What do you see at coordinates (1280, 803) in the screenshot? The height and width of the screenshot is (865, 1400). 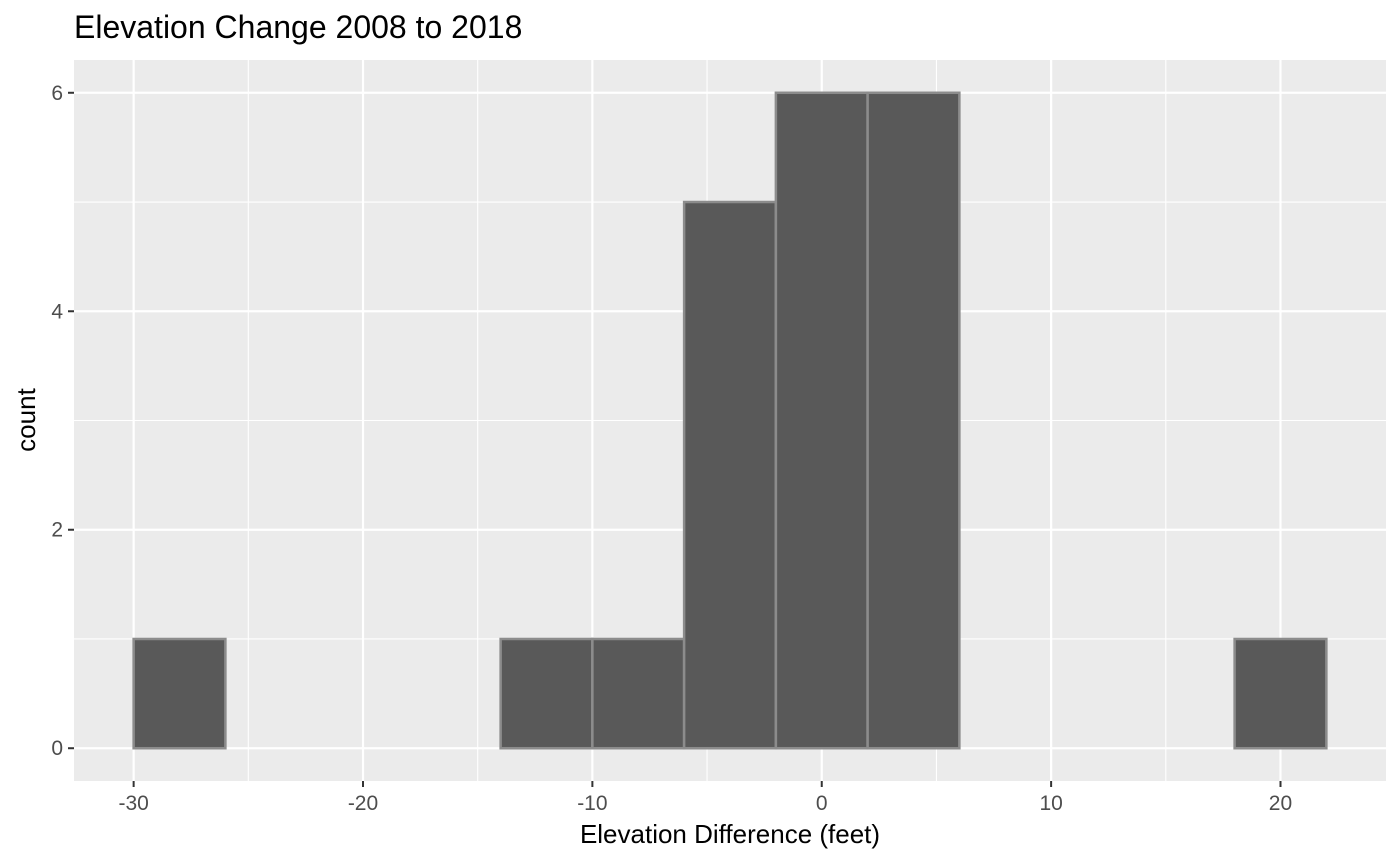 I see `x-tick-label: 20` at bounding box center [1280, 803].